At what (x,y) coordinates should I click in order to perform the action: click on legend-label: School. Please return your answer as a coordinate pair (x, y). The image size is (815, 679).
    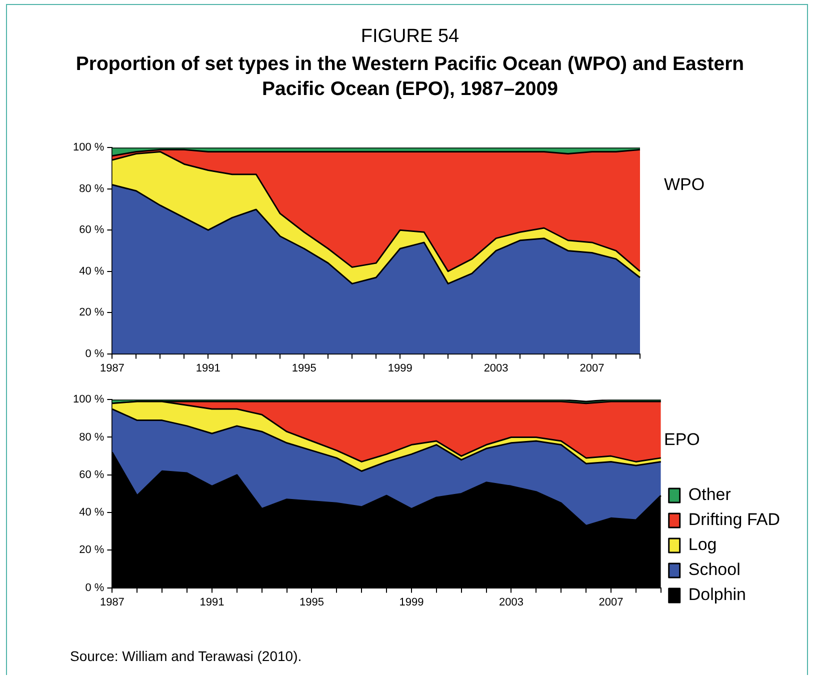
    Looking at the image, I should click on (714, 570).